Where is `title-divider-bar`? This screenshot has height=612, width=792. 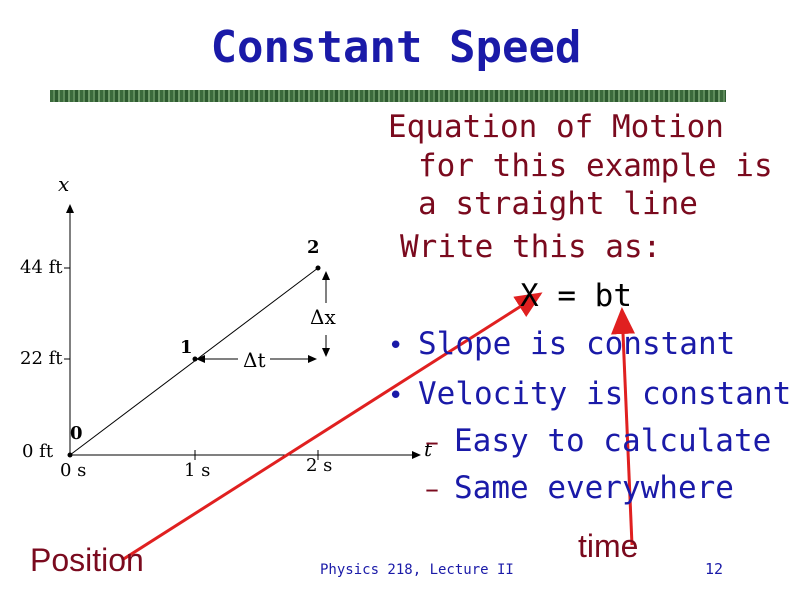 title-divider-bar is located at coordinates (388, 96).